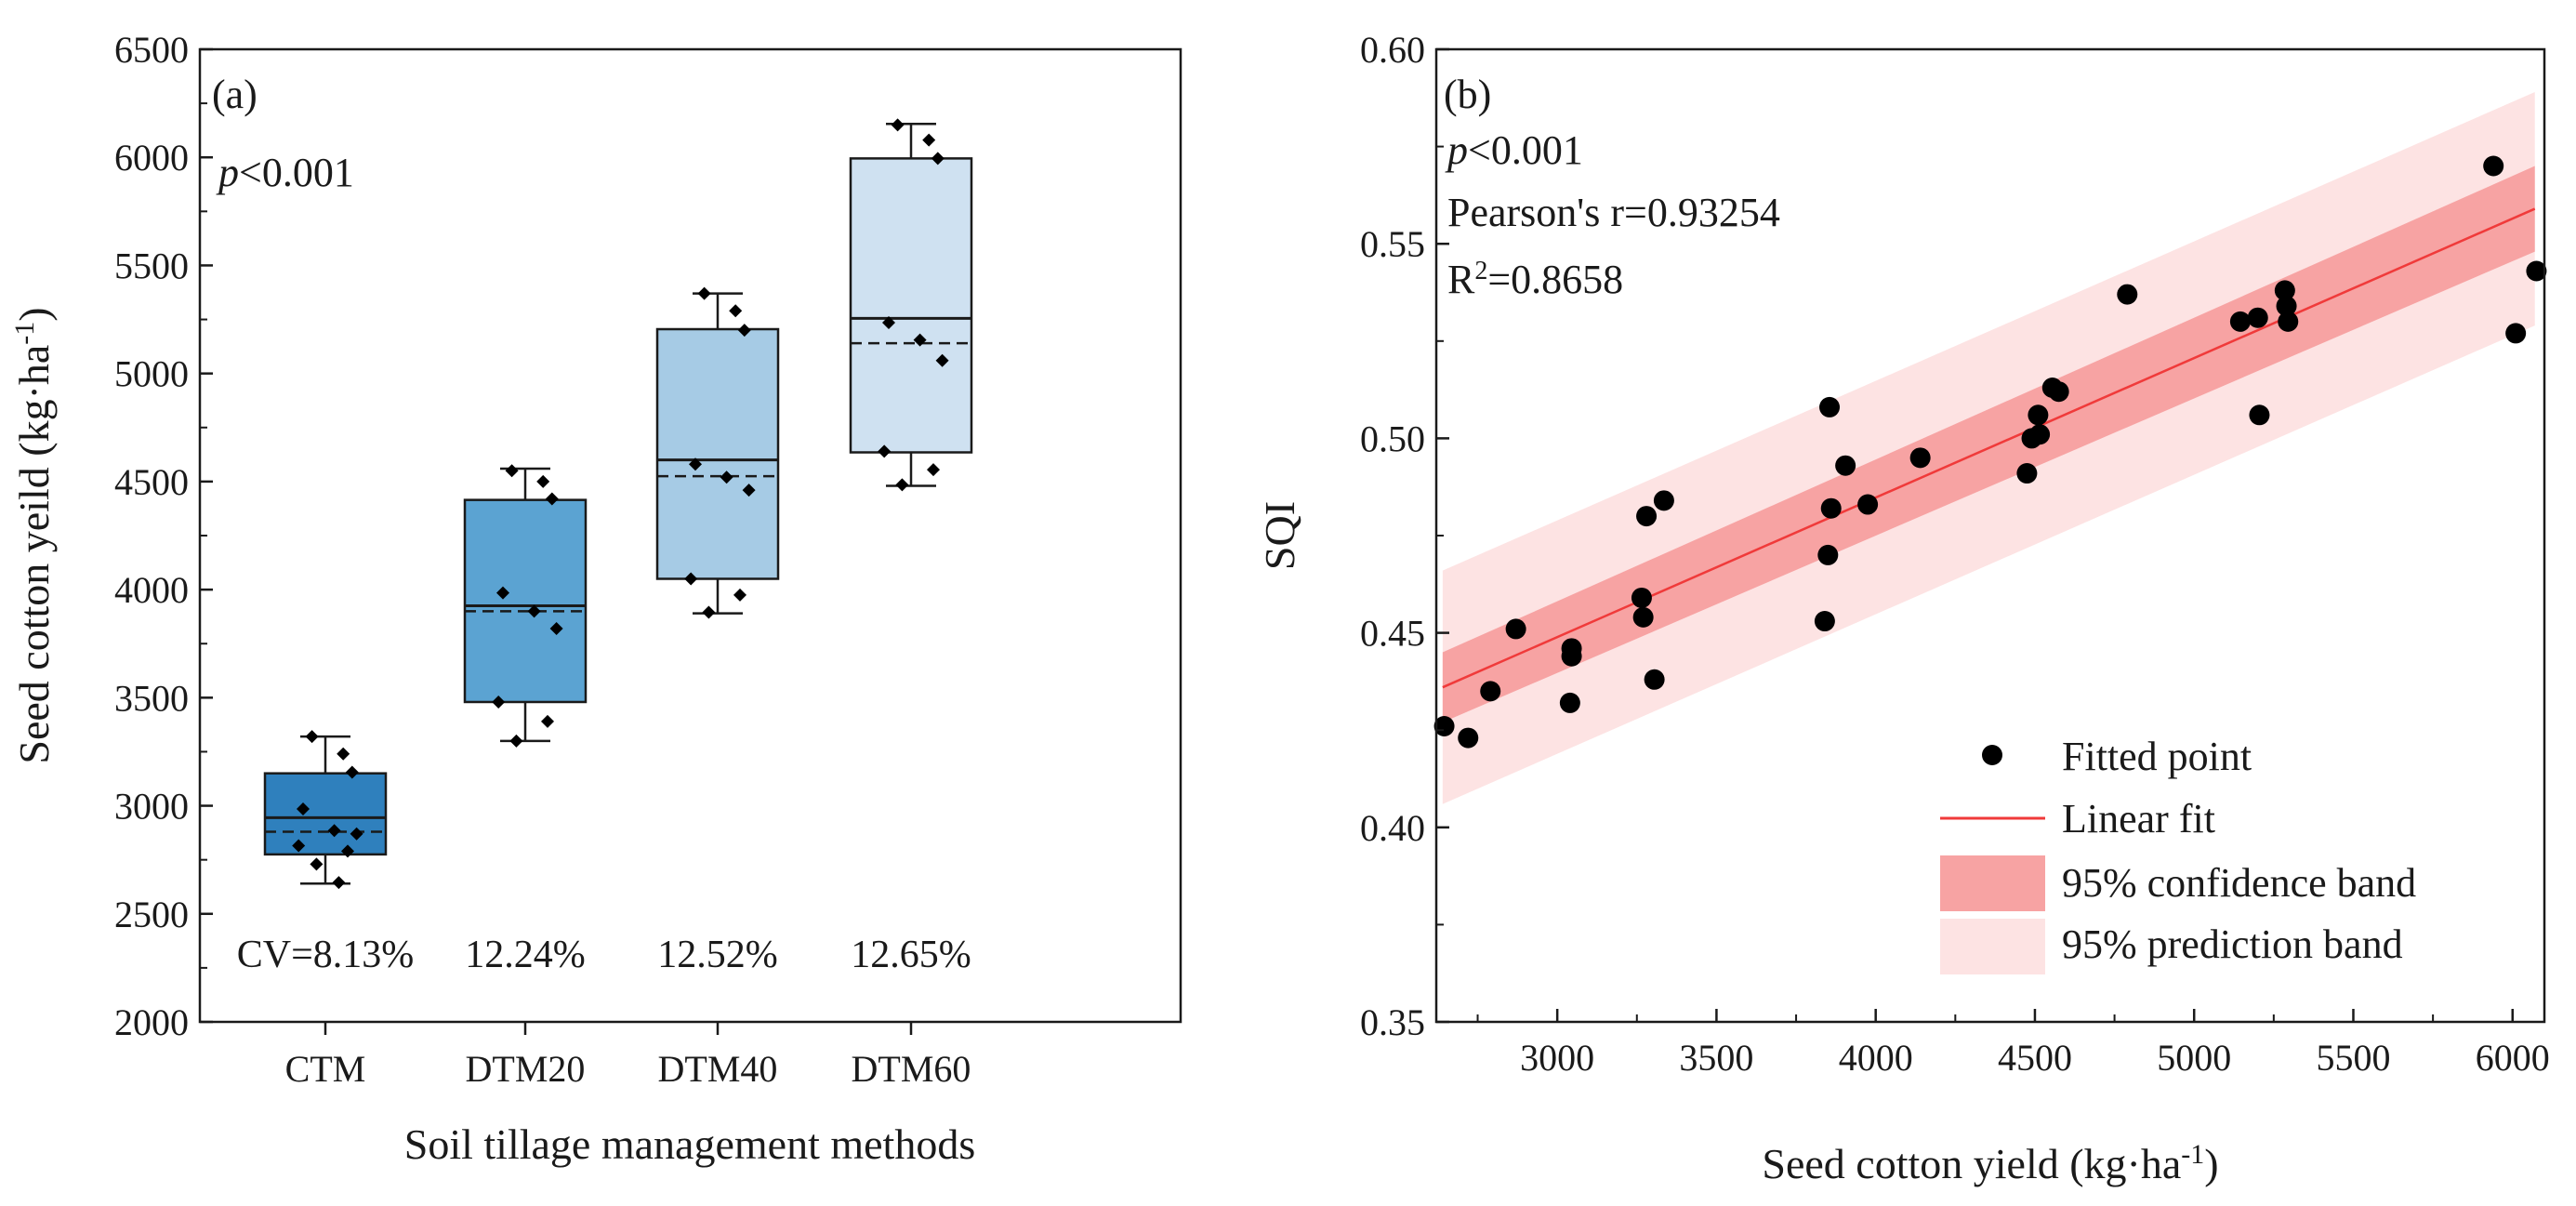 This screenshot has width=2576, height=1206. I want to click on box-ctm, so click(325, 810).